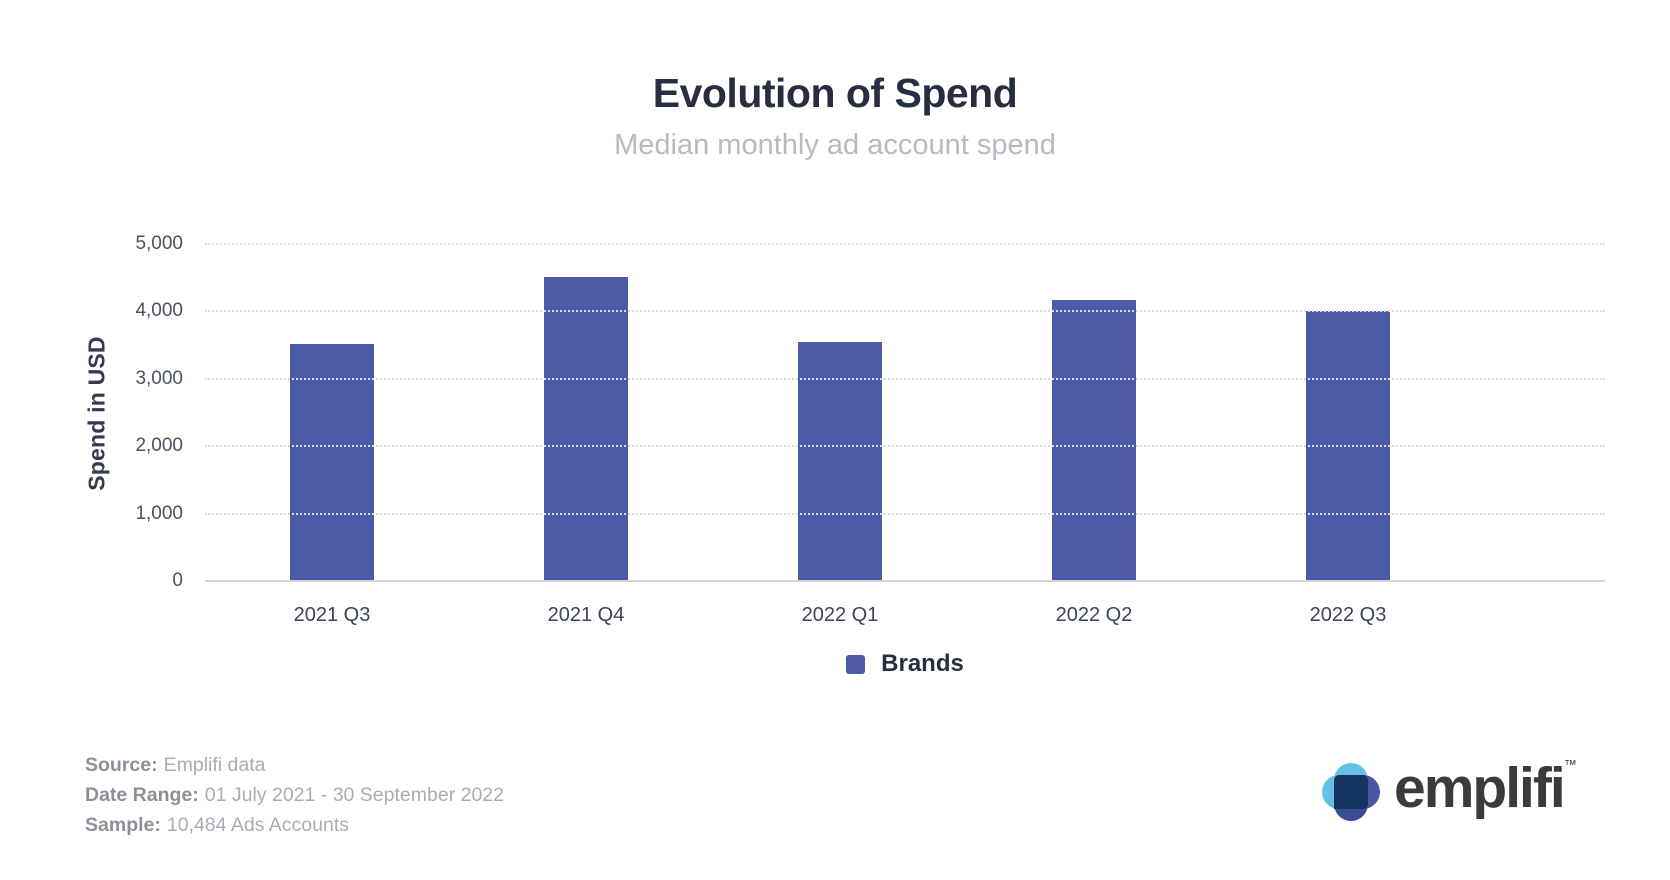  What do you see at coordinates (123, 825) in the screenshot?
I see `sample-label: Sample:` at bounding box center [123, 825].